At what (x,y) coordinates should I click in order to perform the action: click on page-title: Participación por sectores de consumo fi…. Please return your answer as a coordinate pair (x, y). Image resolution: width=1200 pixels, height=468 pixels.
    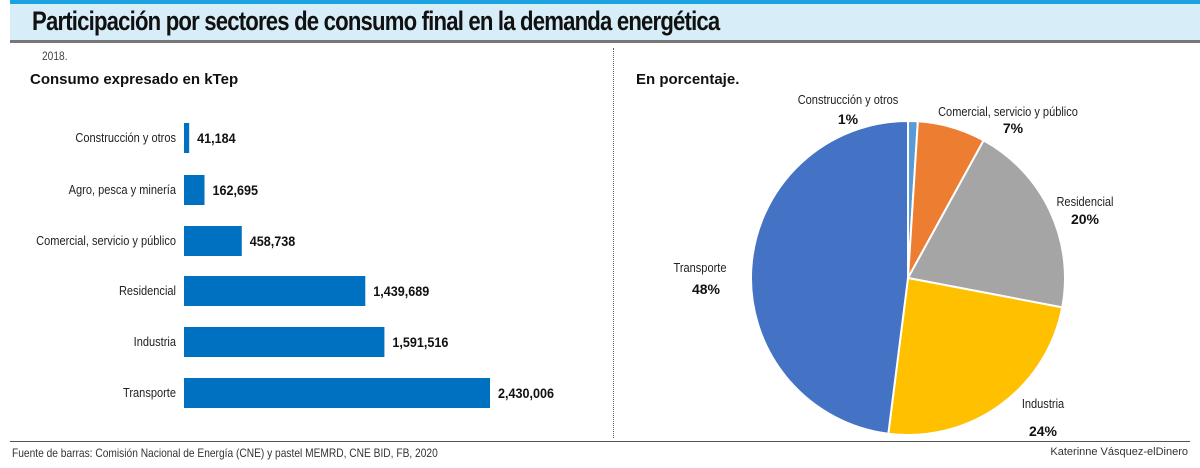
    Looking at the image, I should click on (376, 21).